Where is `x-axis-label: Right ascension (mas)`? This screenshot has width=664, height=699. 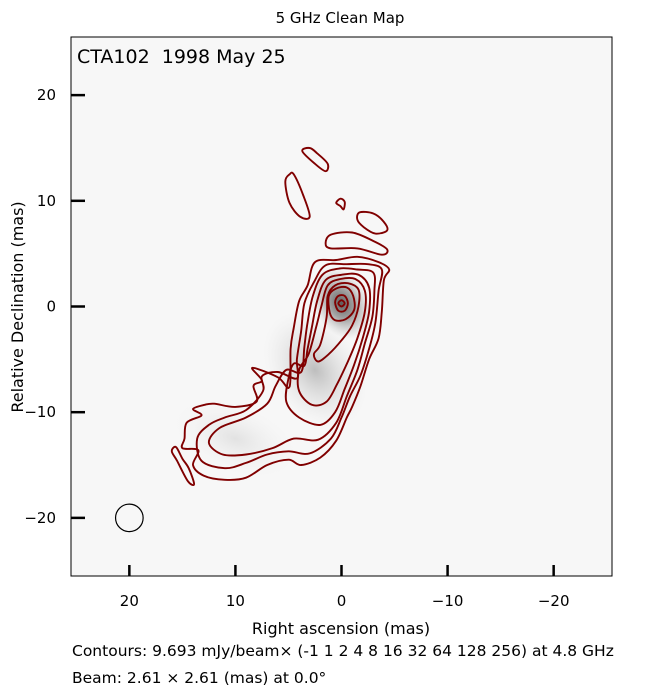 x-axis-label: Right ascension (mas) is located at coordinates (341, 628).